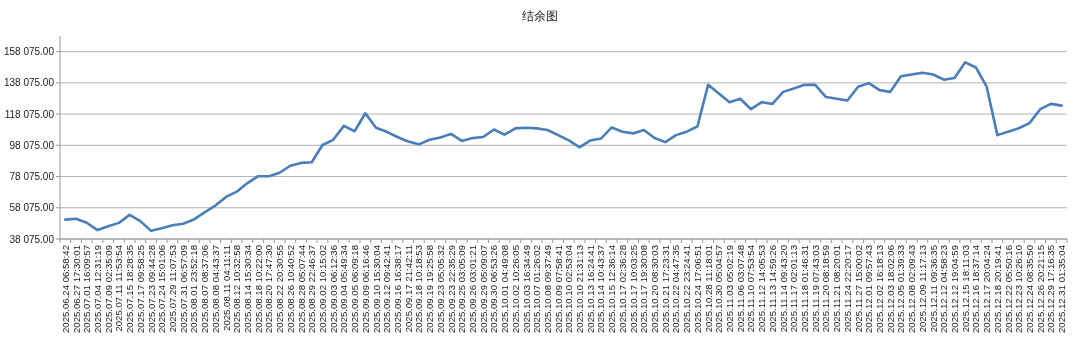 This screenshot has width=1080, height=341. I want to click on x-tick-label: 2025.10.22 04:47:35, so click(676, 289).